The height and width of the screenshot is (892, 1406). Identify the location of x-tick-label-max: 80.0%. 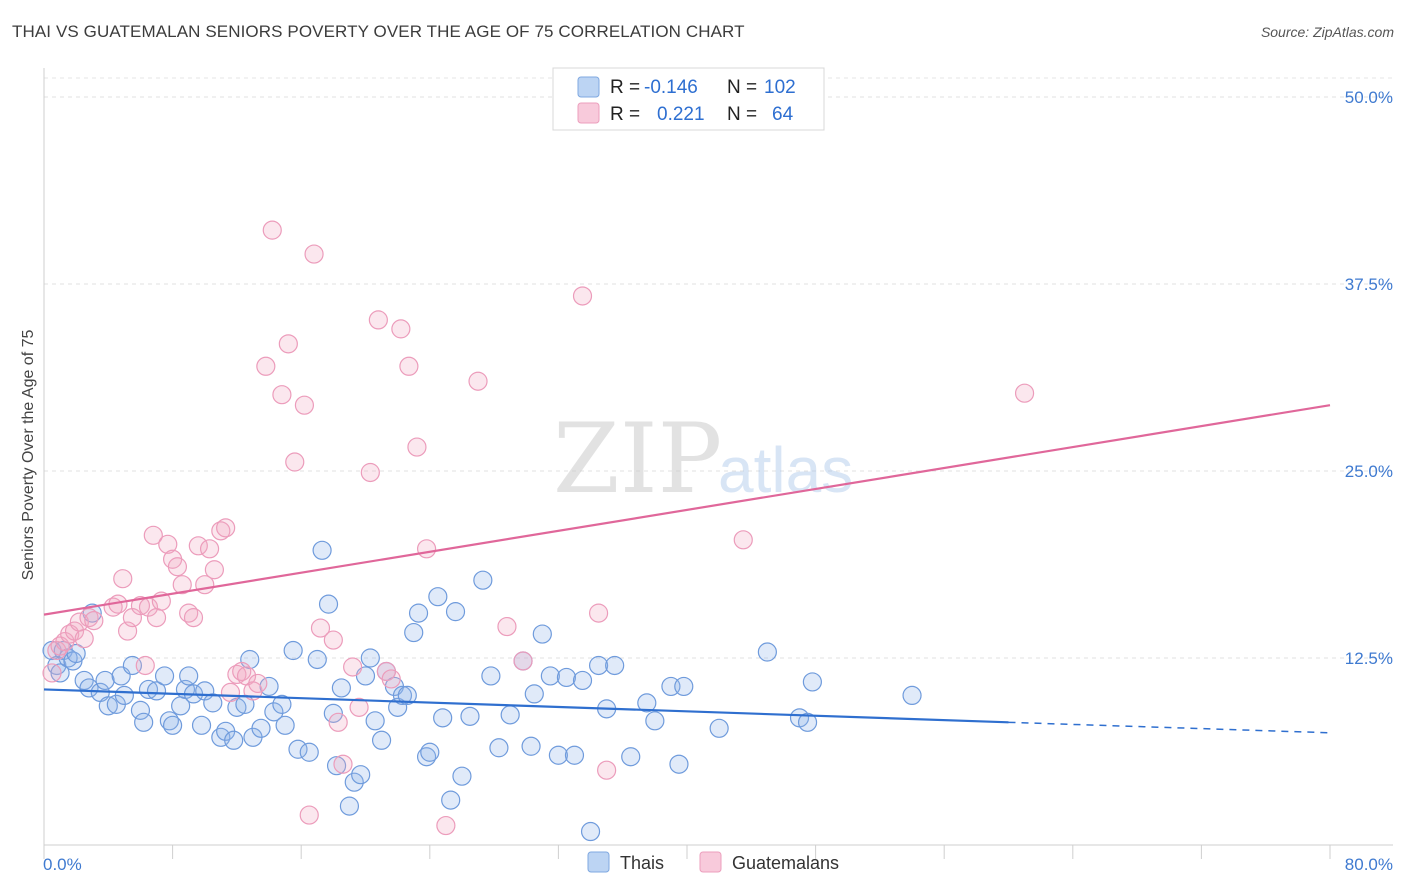
(1369, 864).